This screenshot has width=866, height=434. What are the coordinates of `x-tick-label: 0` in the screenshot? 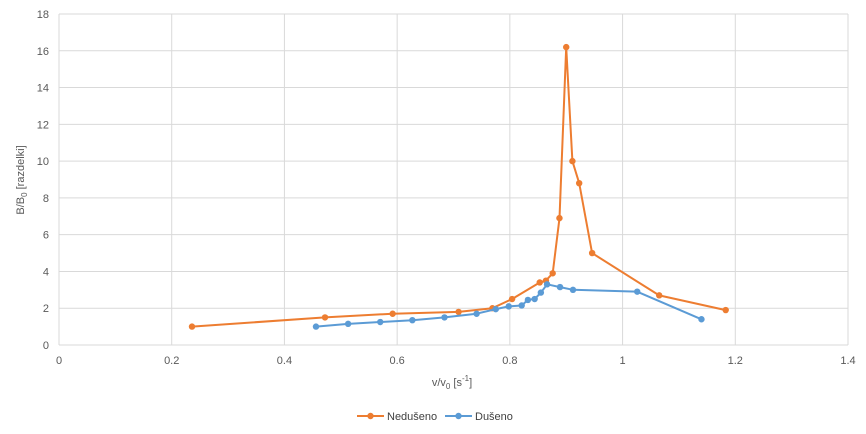 It's located at (59, 361).